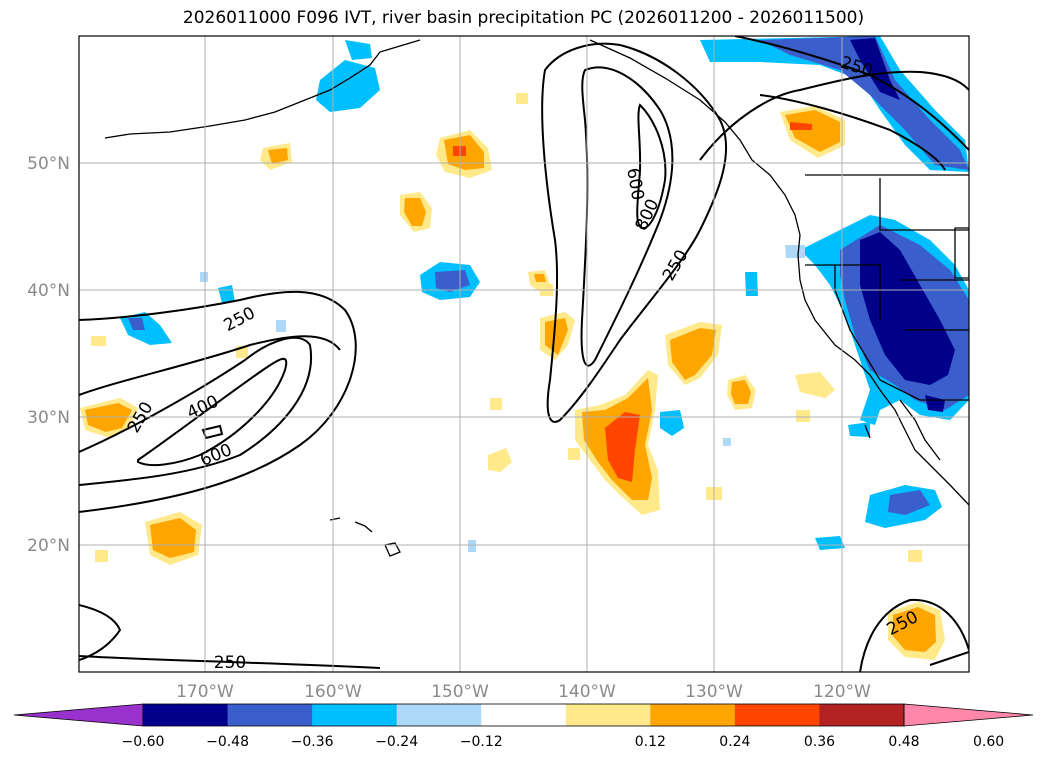 The height and width of the screenshot is (765, 1047). I want to click on colorbar-tick-label: 0.24, so click(734, 742).